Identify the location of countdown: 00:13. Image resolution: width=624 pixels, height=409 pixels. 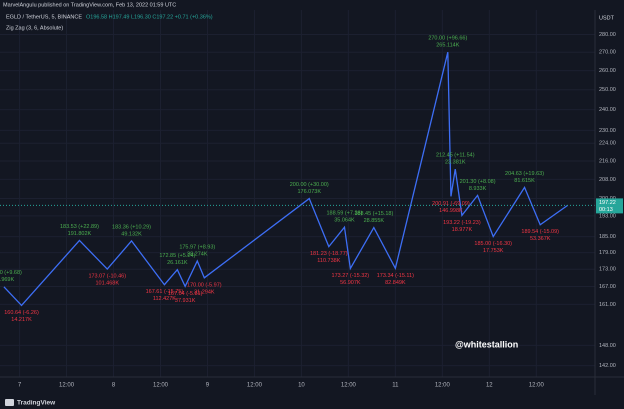
(606, 210).